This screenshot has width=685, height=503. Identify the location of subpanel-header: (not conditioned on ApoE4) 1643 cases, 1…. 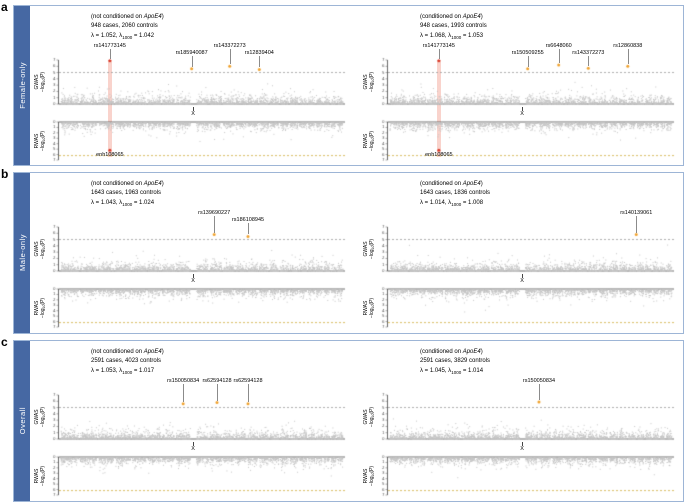
(219, 194).